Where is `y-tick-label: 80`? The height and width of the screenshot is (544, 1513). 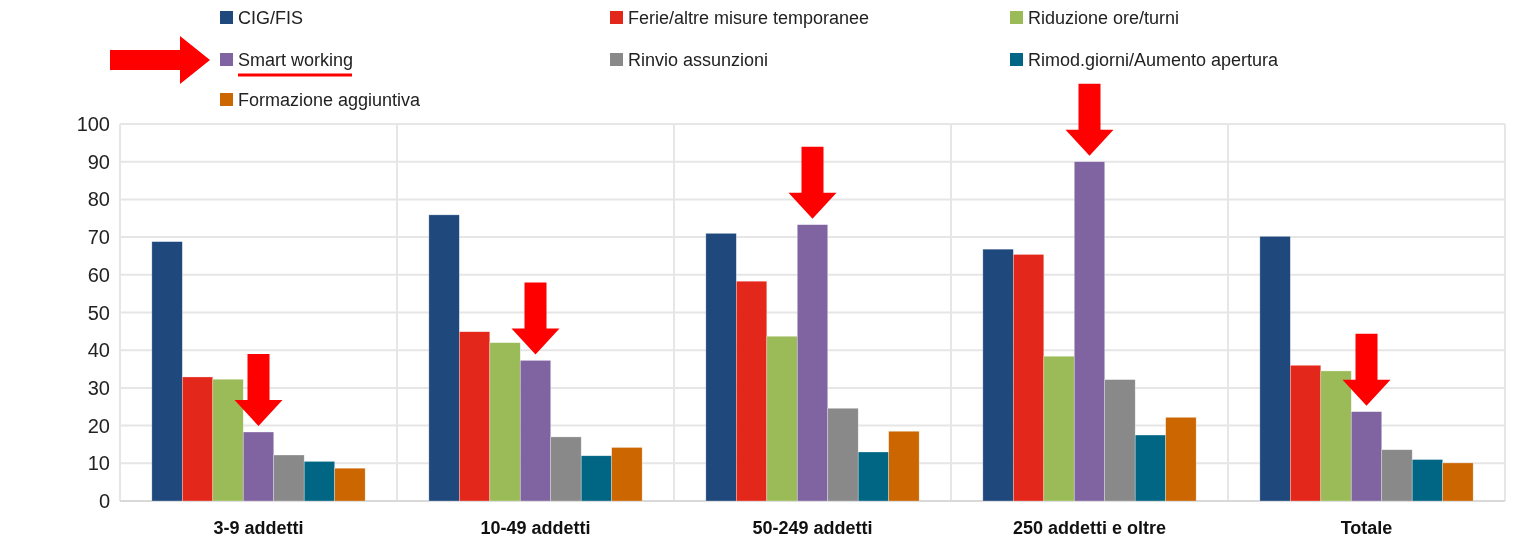 y-tick-label: 80 is located at coordinates (98, 199).